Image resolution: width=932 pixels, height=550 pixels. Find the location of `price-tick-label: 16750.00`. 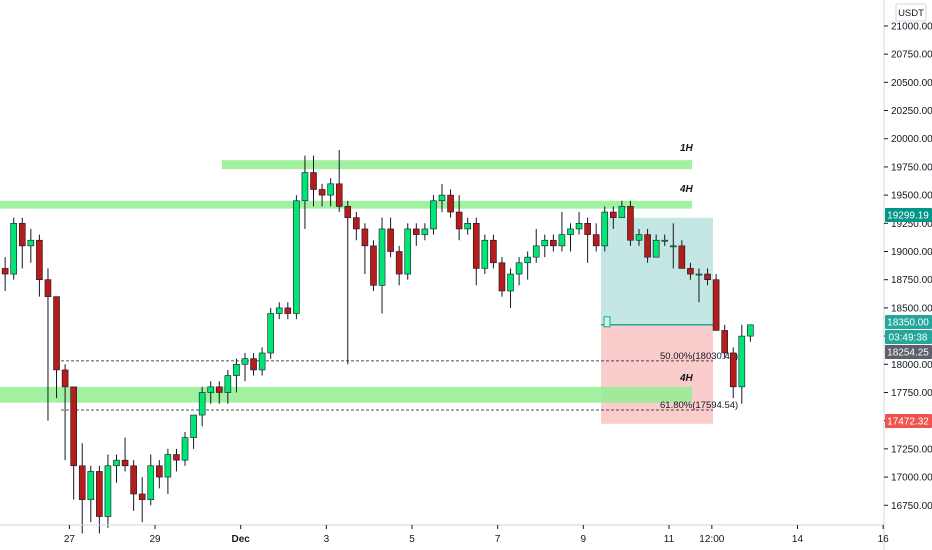

price-tick-label: 16750.00 is located at coordinates (911, 506).